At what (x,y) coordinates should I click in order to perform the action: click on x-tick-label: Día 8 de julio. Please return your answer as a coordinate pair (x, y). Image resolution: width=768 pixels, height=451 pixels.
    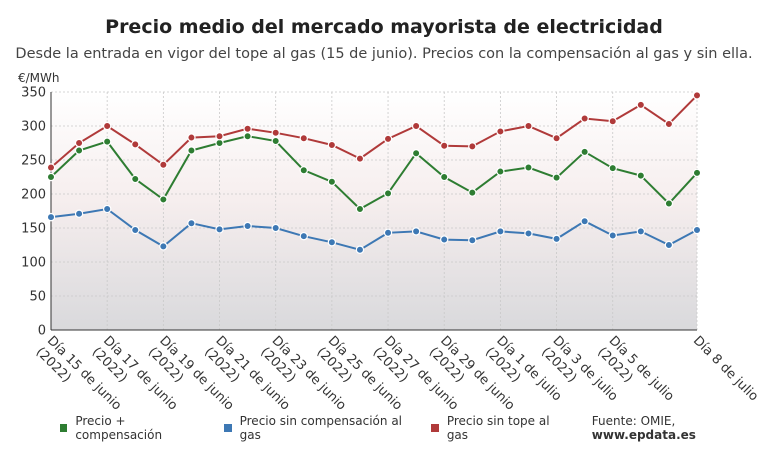
    Looking at the image, I should click on (725, 368).